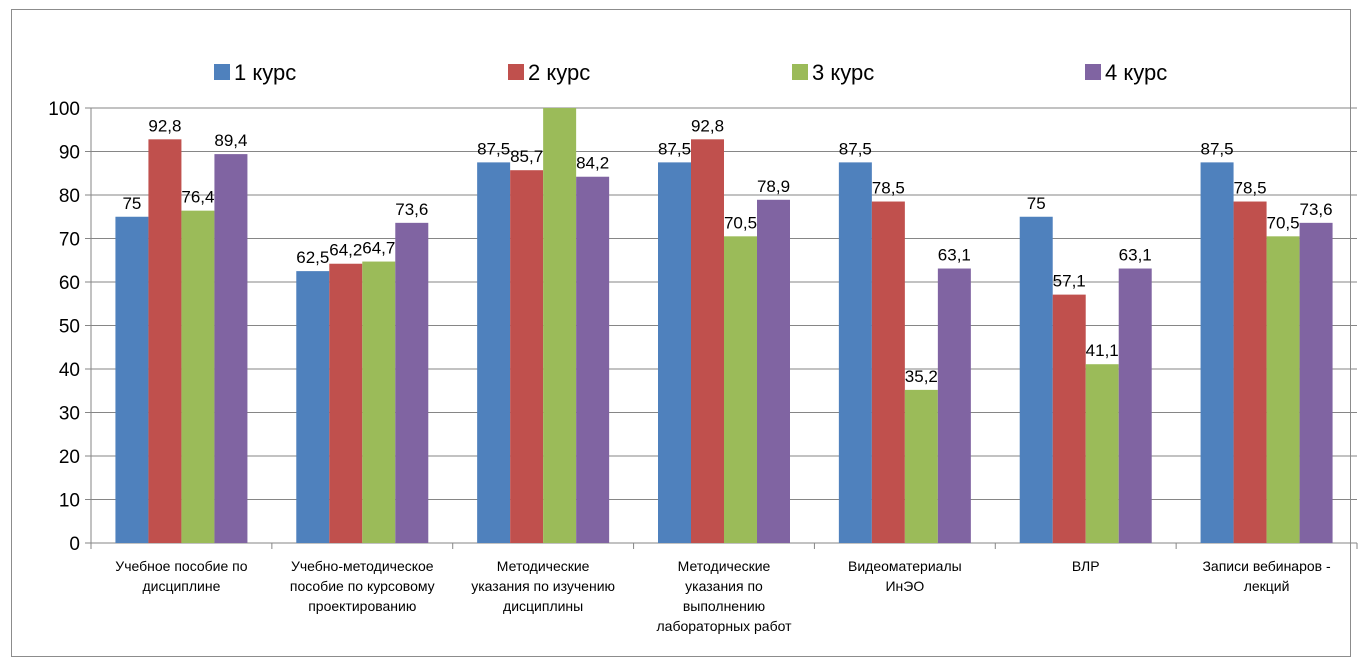 This screenshot has width=1362, height=663. I want to click on x-tick-label-line: указания по изучению, so click(543, 586).